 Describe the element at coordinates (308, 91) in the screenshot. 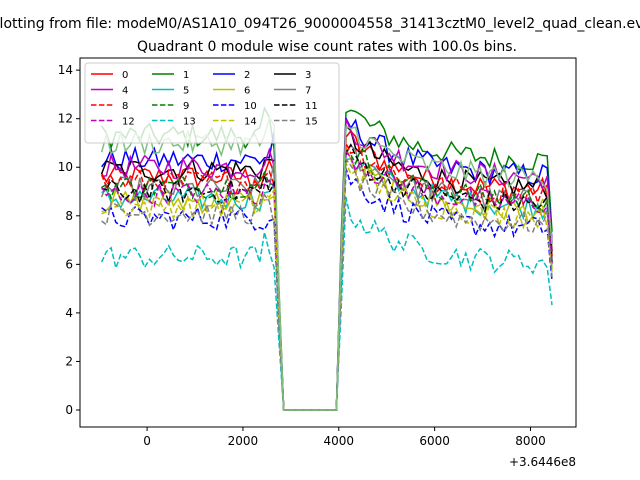

I see `legend-label-7: 7` at that location.